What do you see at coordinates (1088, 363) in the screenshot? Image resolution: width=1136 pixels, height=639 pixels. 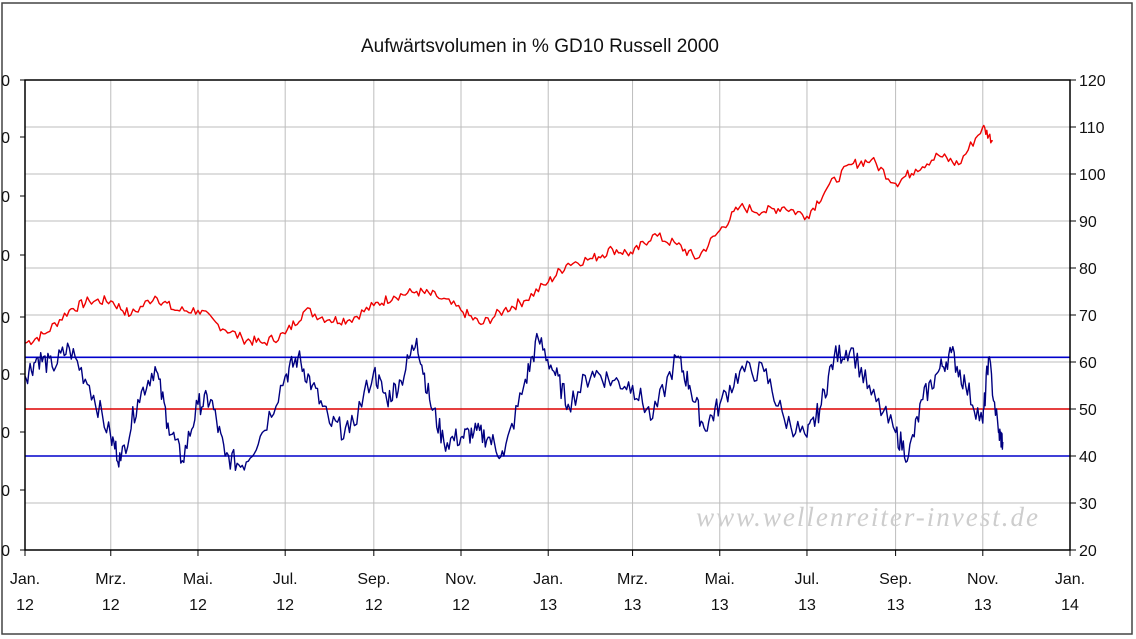 I see `y-right-tick-label: 60` at bounding box center [1088, 363].